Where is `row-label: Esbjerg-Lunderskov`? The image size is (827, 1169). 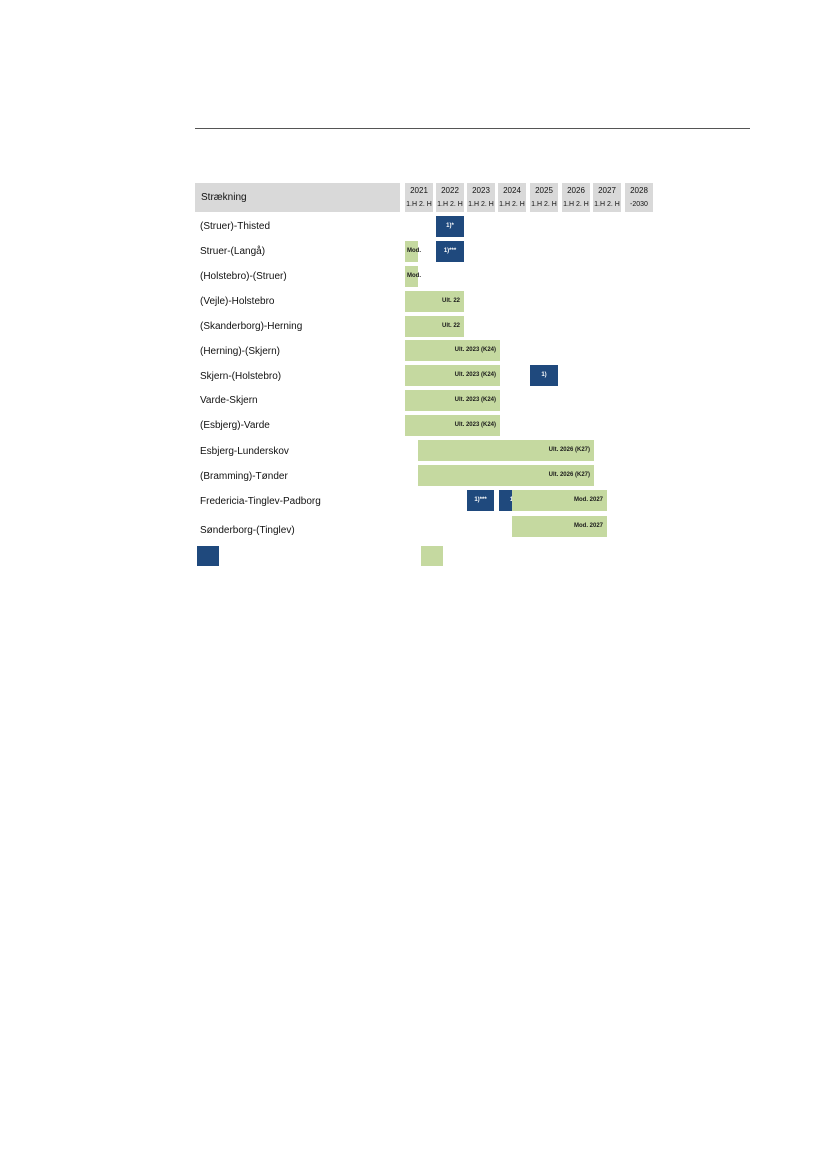
row-label: Esbjerg-Lunderskov is located at coordinates (244, 451).